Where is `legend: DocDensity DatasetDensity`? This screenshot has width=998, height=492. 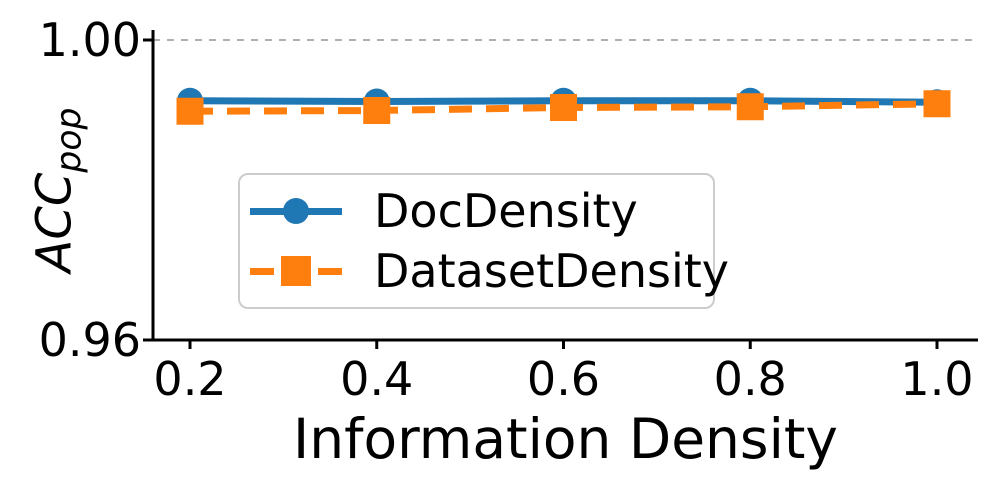 legend: DocDensity DatasetDensity is located at coordinates (483, 241).